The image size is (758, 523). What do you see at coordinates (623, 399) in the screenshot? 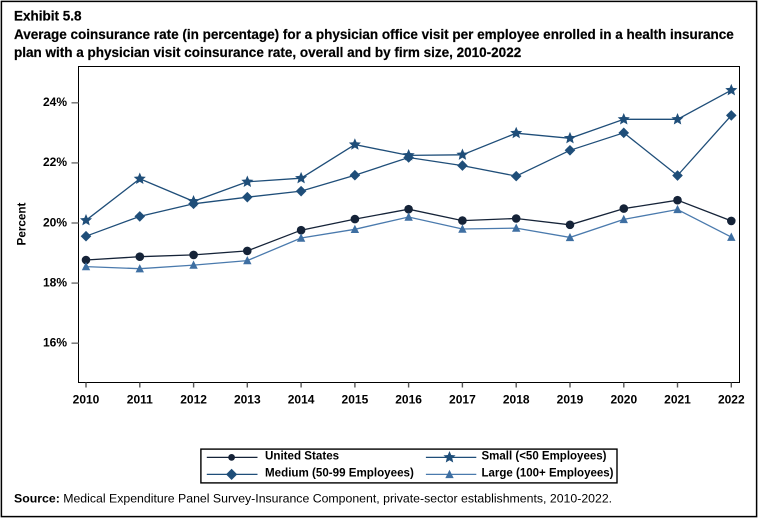
I see `svg-text: 2020` at bounding box center [623, 399].